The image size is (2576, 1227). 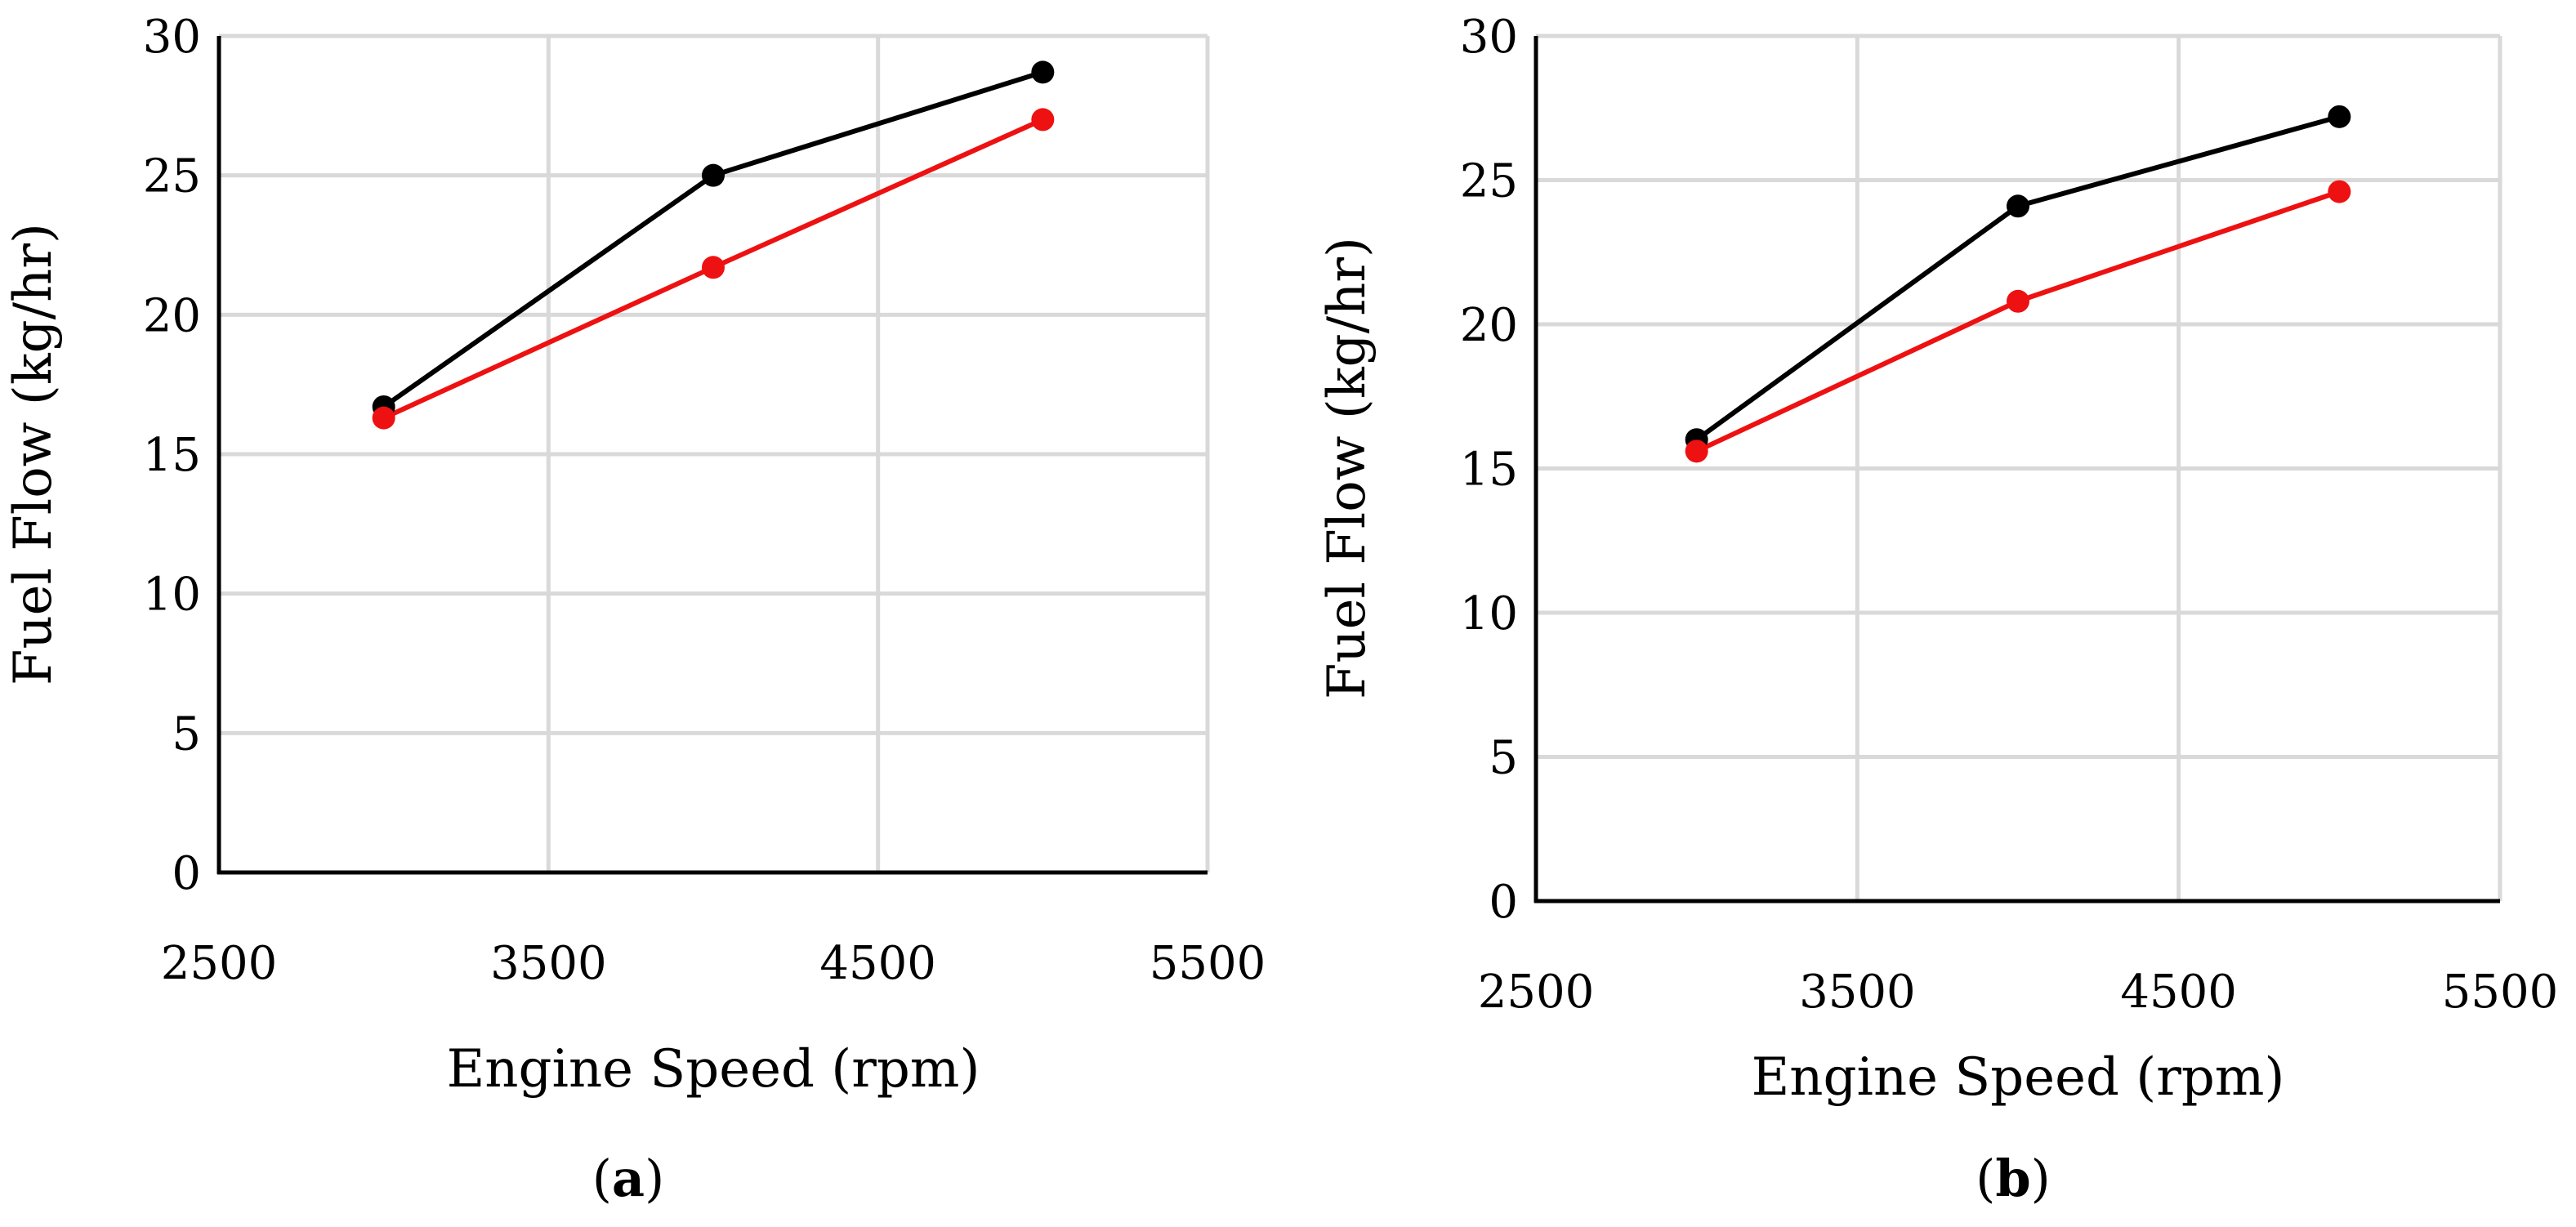 What do you see at coordinates (2014, 1178) in the screenshot?
I see `panel-label: (b)` at bounding box center [2014, 1178].